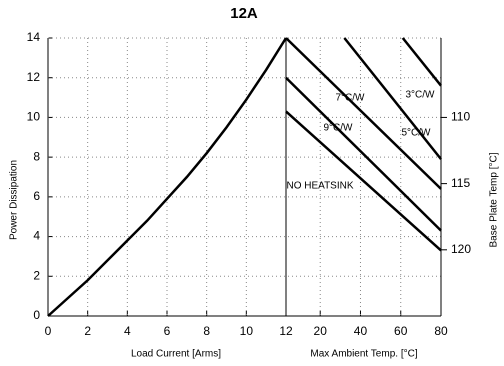 This screenshot has width=504, height=366. I want to click on x-tick-label: 12, so click(286, 331).